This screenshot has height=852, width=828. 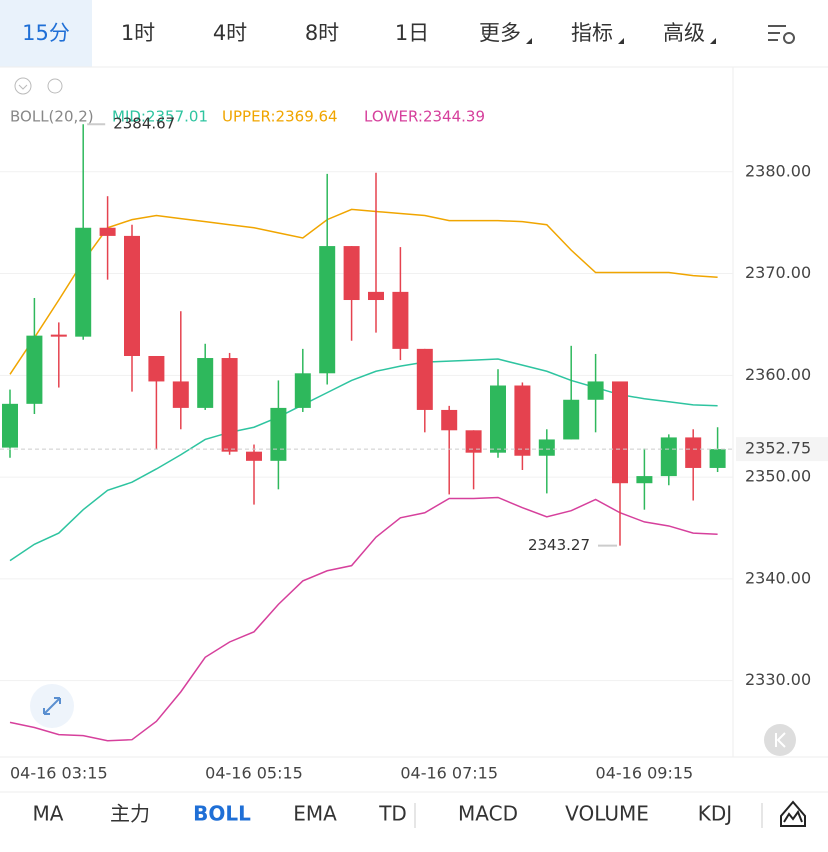 I want to click on chart-style-icon, so click(x=793, y=813).